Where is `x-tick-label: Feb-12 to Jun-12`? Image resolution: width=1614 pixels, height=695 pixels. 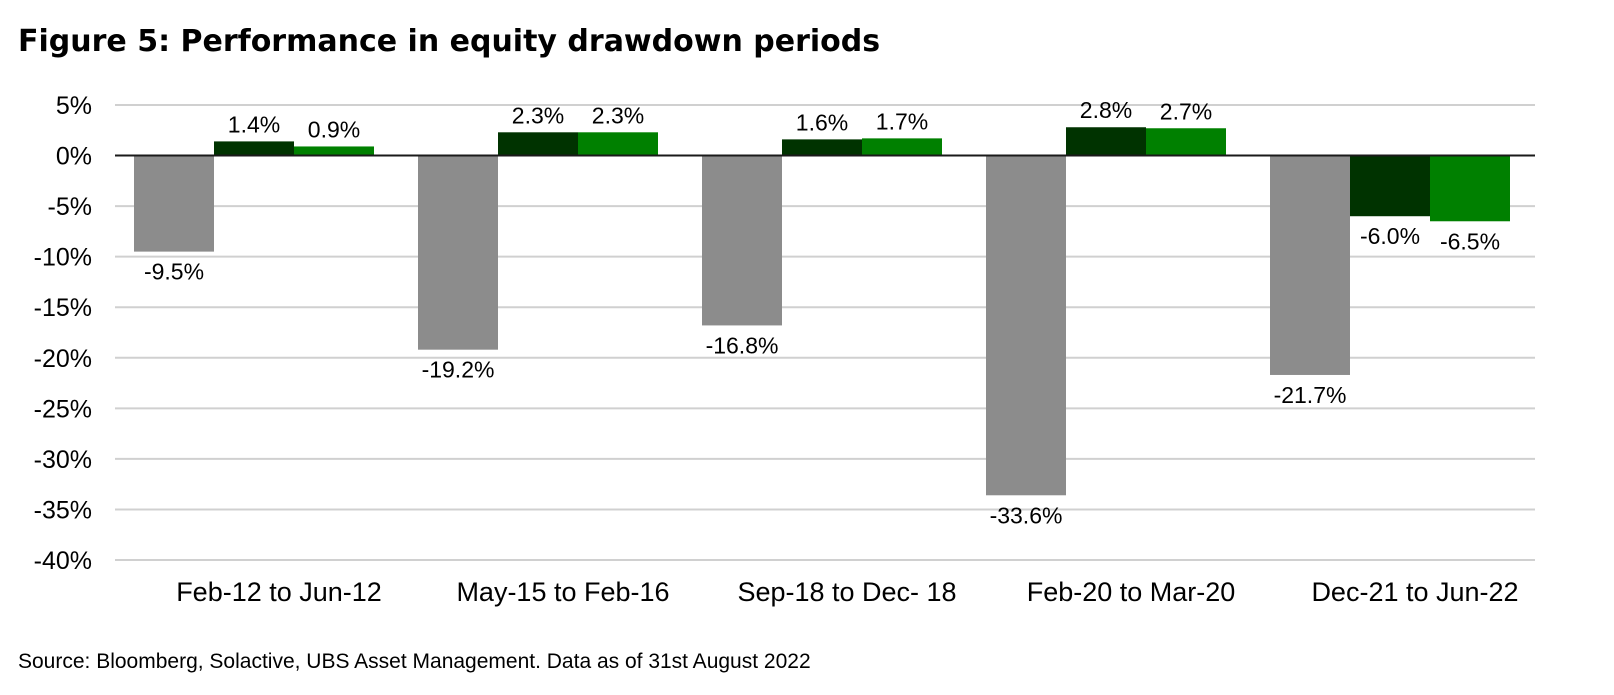
x-tick-label: Feb-12 to Jun-12 is located at coordinates (279, 592).